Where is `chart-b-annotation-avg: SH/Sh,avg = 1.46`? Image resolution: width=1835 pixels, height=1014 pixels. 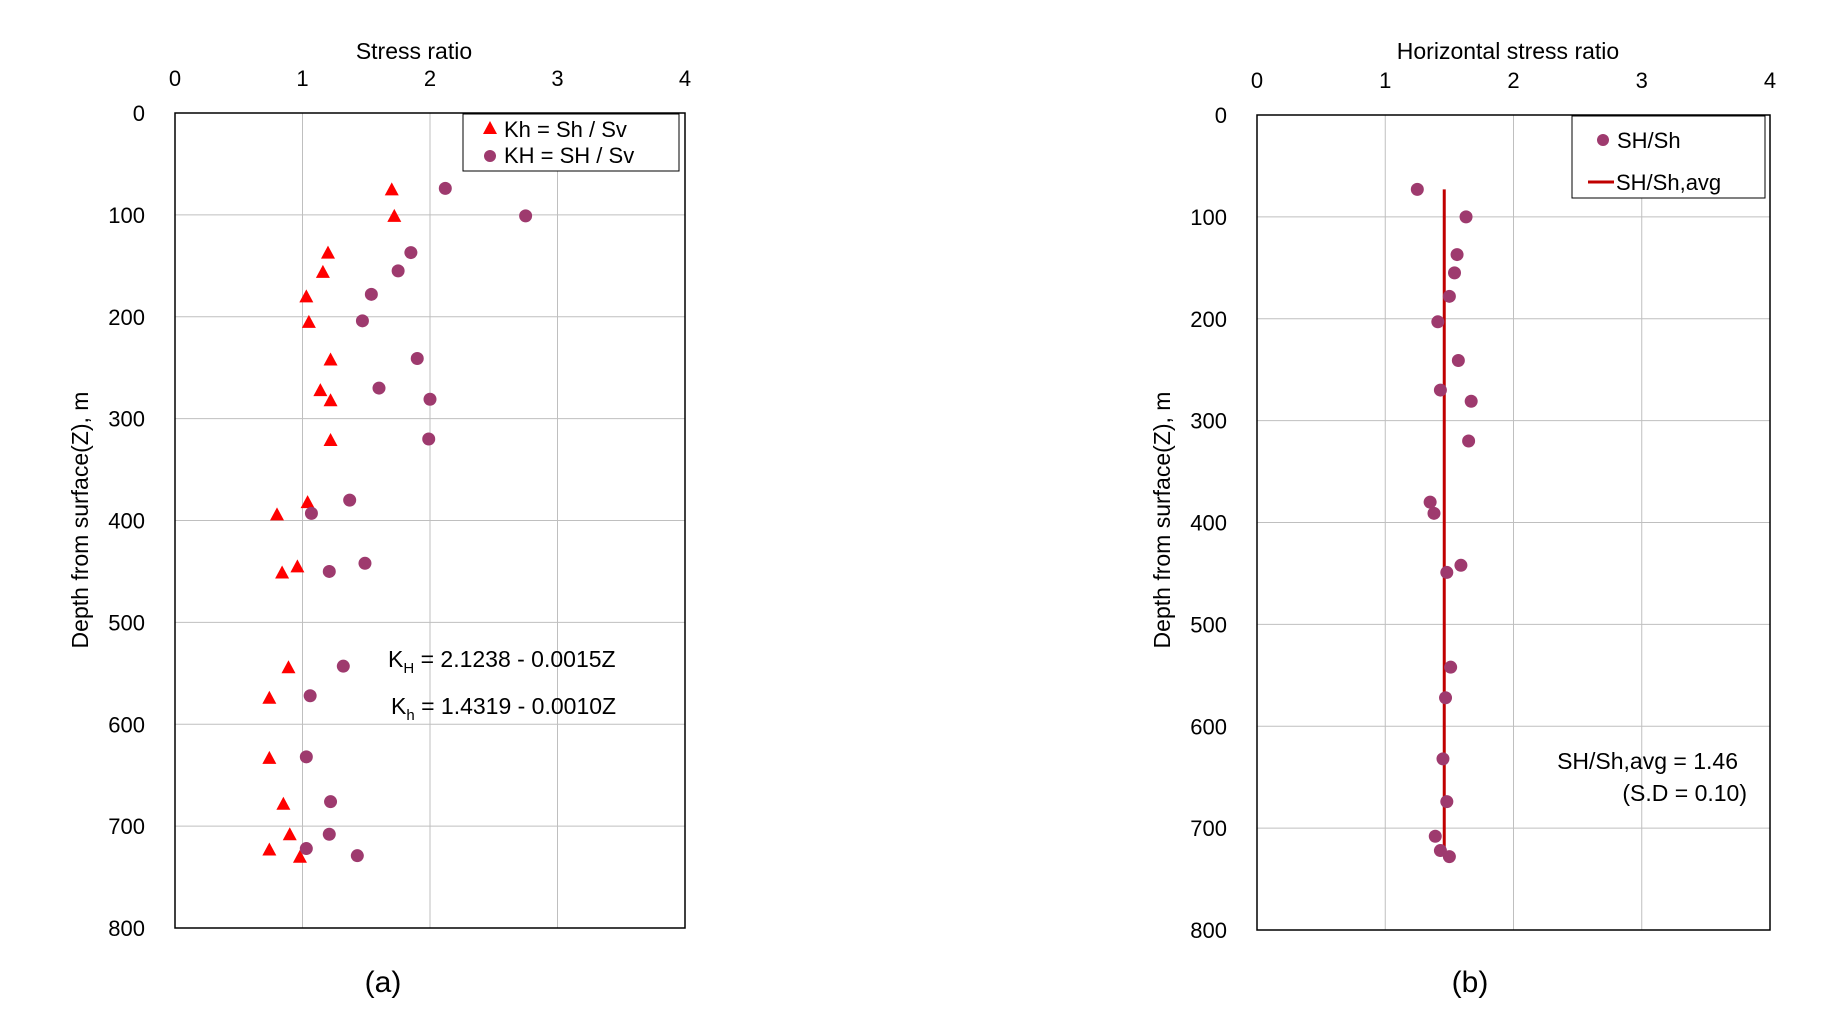
chart-b-annotation-avg: SH/Sh,avg = 1.46 is located at coordinates (1647, 761).